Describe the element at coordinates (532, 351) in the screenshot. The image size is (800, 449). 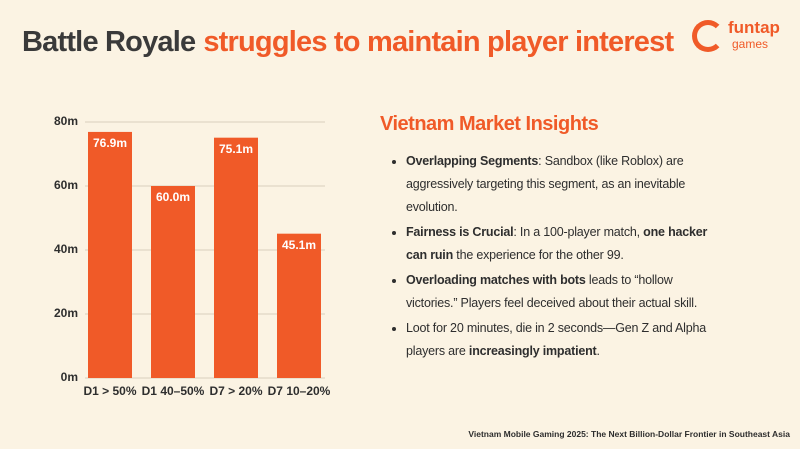
I see `bullet-text: increasingly impatient` at that location.